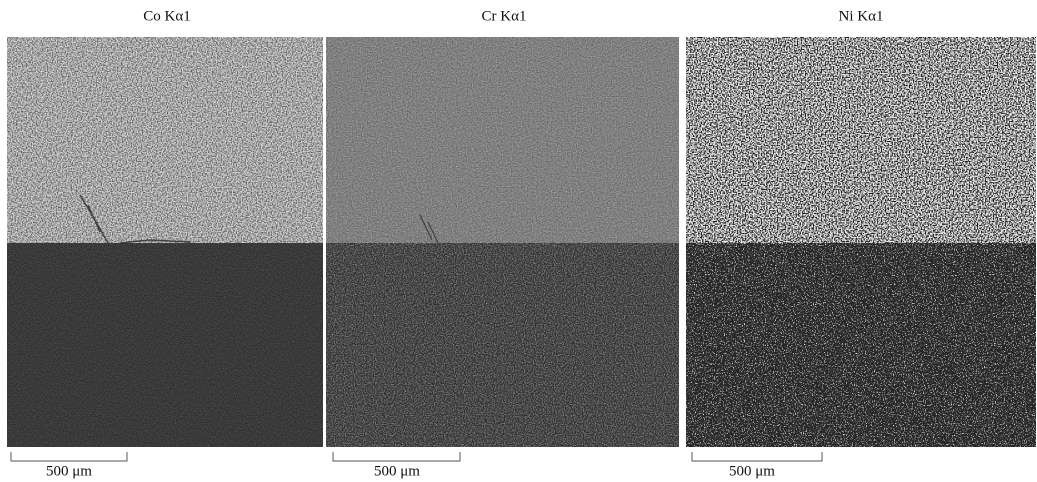 Image resolution: width=1037 pixels, height=482 pixels. Describe the element at coordinates (861, 16) in the screenshot. I see `panel-title: Ni Kα1` at that location.